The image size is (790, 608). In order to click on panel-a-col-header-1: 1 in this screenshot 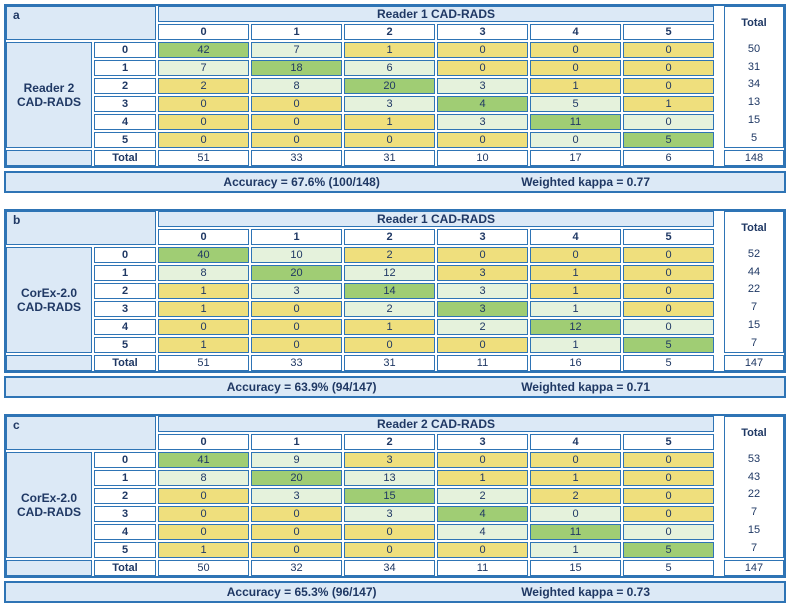, I will do `click(296, 32)`.